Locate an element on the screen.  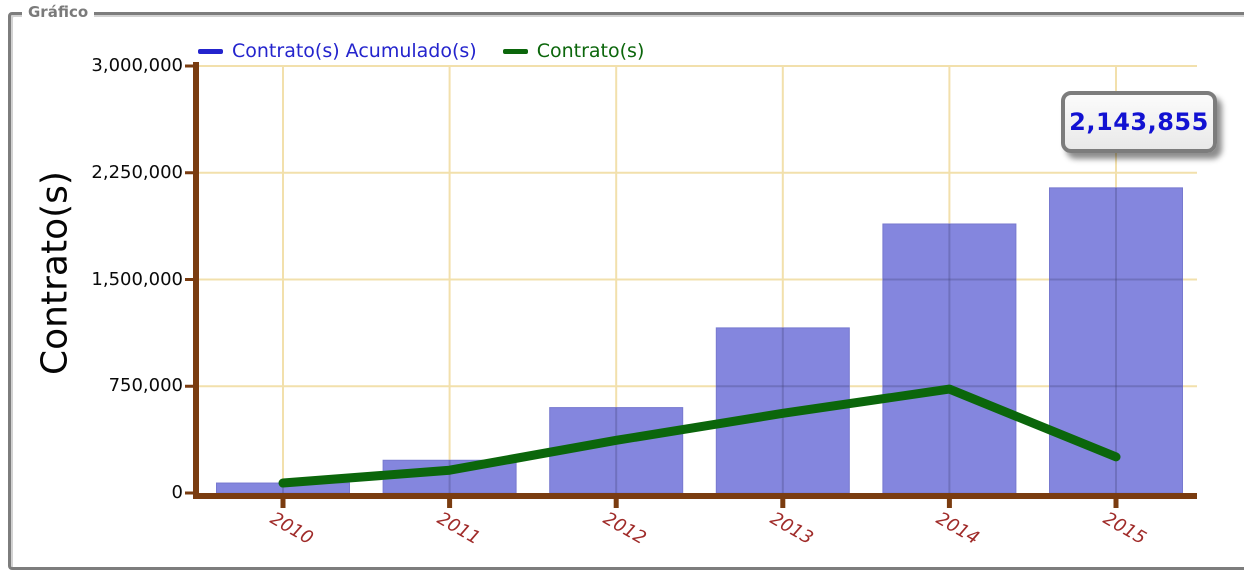
fieldset-title: Gráfico is located at coordinates (58, 12).